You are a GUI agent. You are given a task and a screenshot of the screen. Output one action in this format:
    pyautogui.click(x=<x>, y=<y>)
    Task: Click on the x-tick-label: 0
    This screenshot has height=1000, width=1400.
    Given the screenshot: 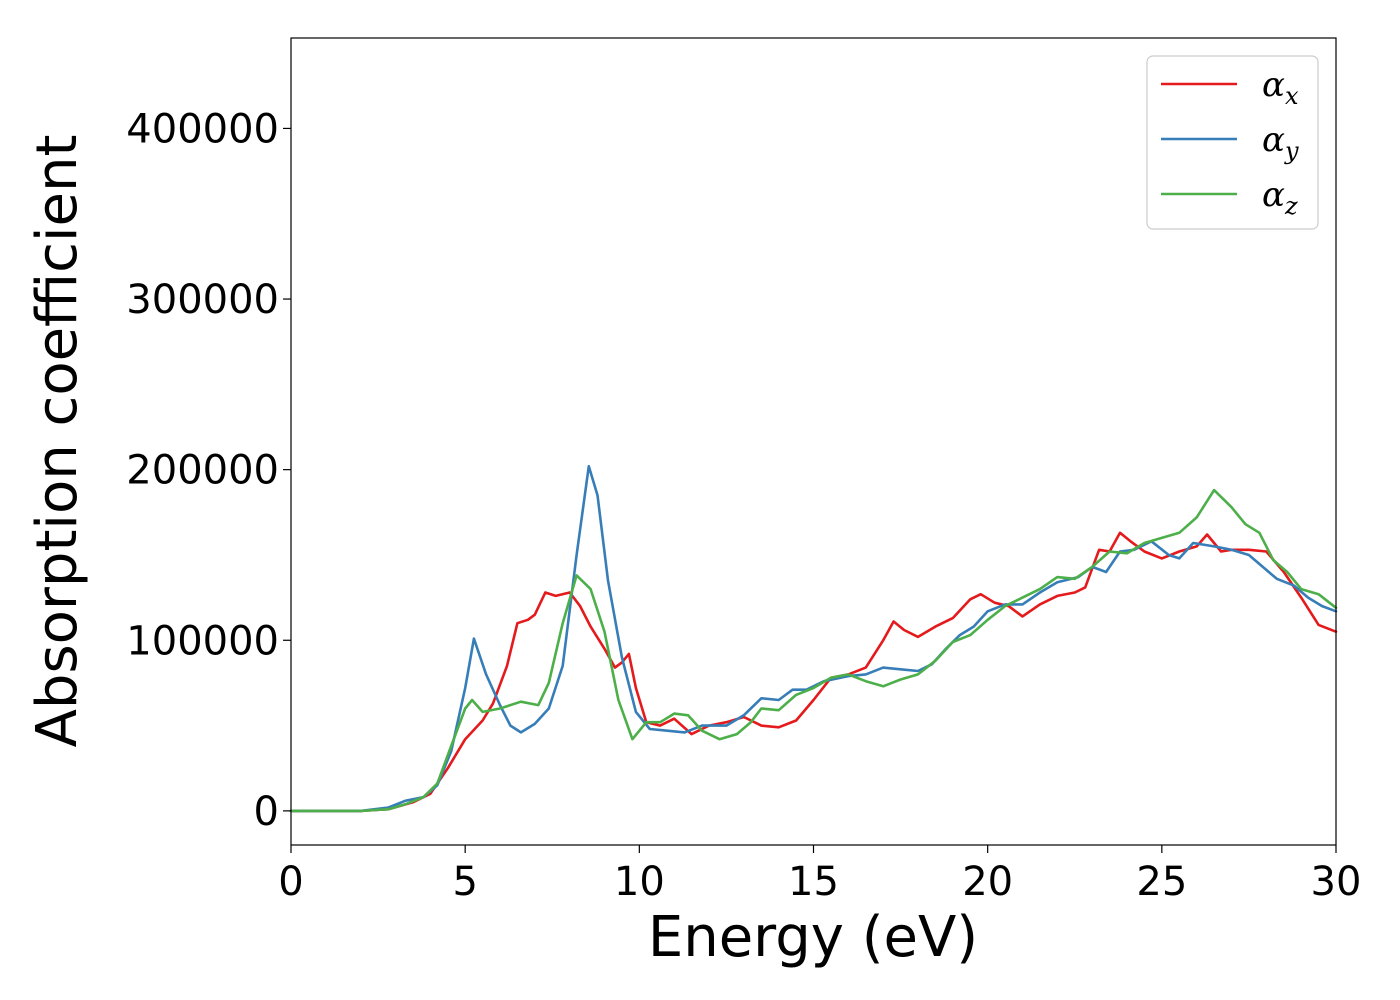 What is the action you would take?
    pyautogui.click(x=290, y=882)
    